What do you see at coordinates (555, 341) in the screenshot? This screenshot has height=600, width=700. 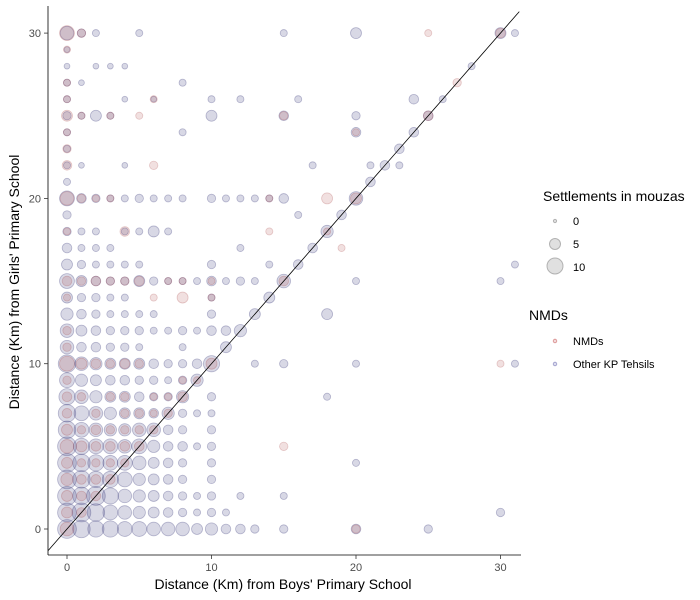 I see `color-legend-key-nmds` at bounding box center [555, 341].